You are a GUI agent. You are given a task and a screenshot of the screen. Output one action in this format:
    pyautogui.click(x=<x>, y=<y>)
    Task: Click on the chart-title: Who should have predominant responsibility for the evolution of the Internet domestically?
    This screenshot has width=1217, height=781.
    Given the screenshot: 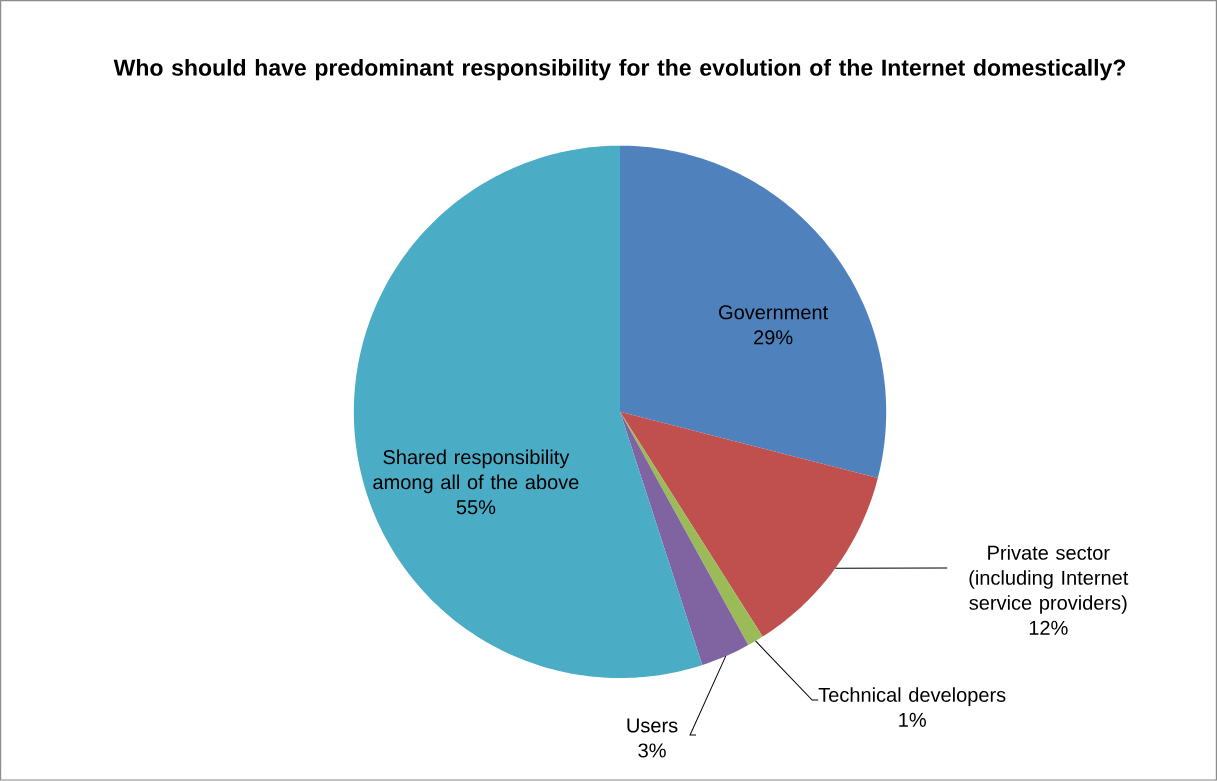 What is the action you would take?
    pyautogui.click(x=619, y=70)
    